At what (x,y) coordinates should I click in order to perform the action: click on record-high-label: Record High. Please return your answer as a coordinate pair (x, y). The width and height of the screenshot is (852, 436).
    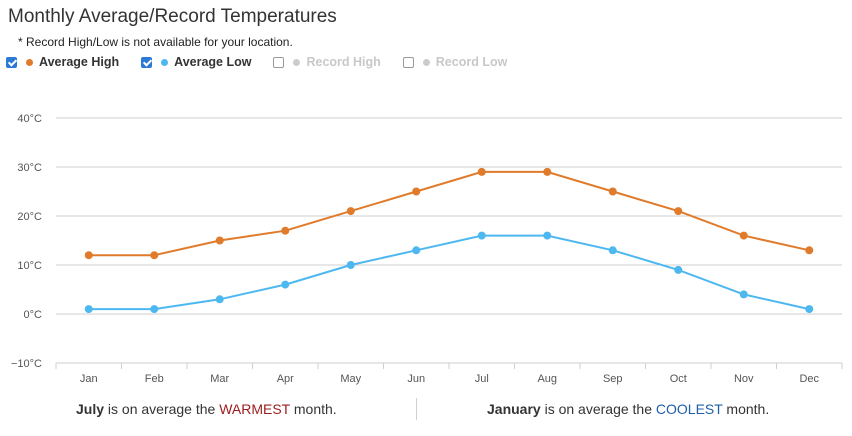
    Looking at the image, I should click on (343, 62).